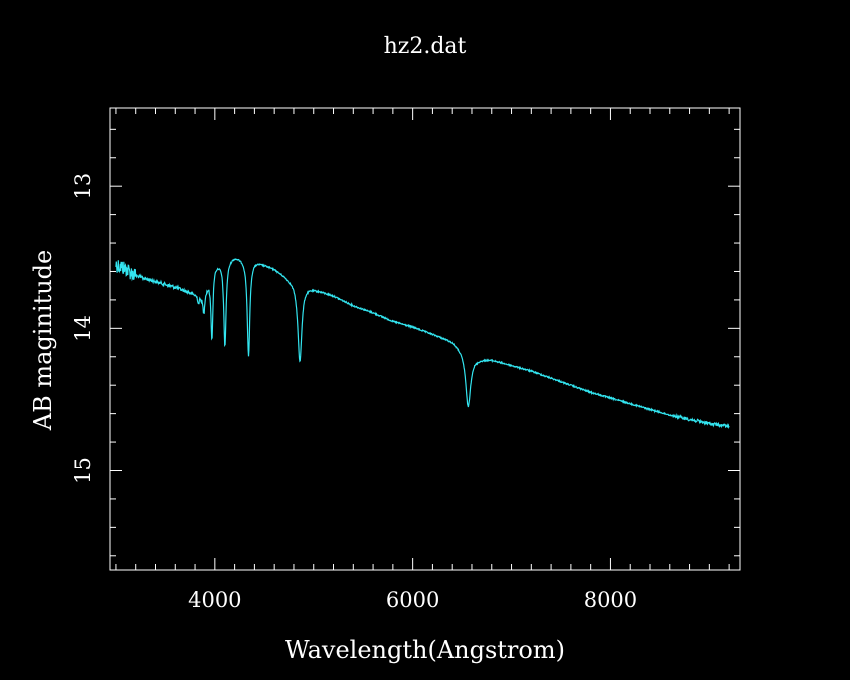  I want to click on x-tick-label: 8000, so click(610, 600).